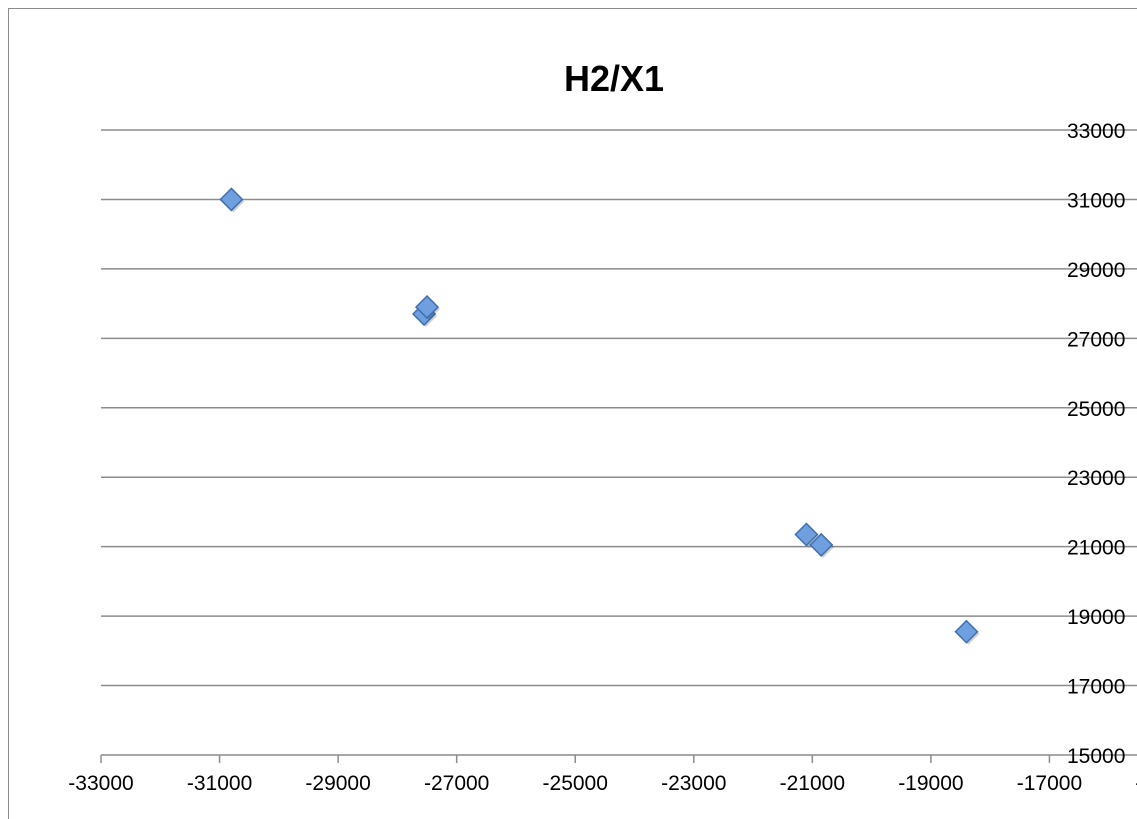 The width and height of the screenshot is (1137, 819). I want to click on x-axis, so click(618, 758).